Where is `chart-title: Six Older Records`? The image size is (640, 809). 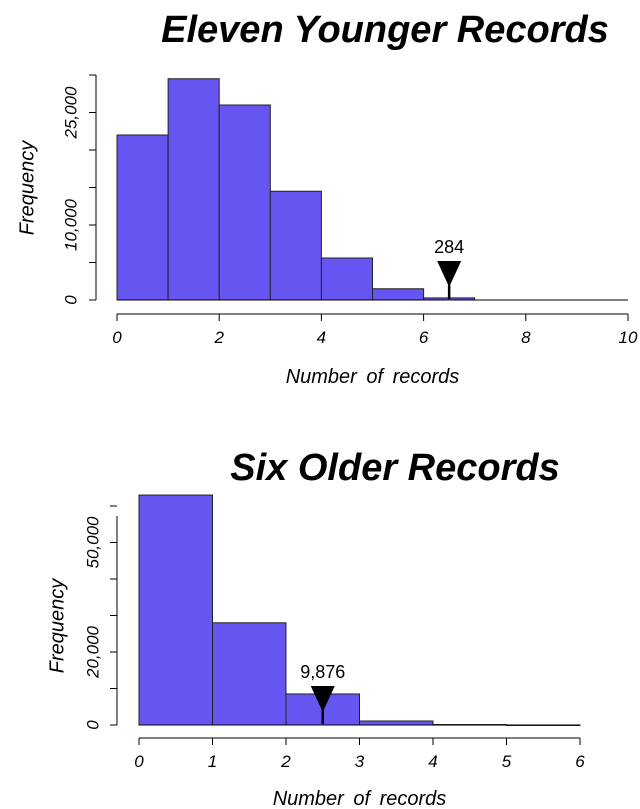
chart-title: Six Older Records is located at coordinates (394, 468).